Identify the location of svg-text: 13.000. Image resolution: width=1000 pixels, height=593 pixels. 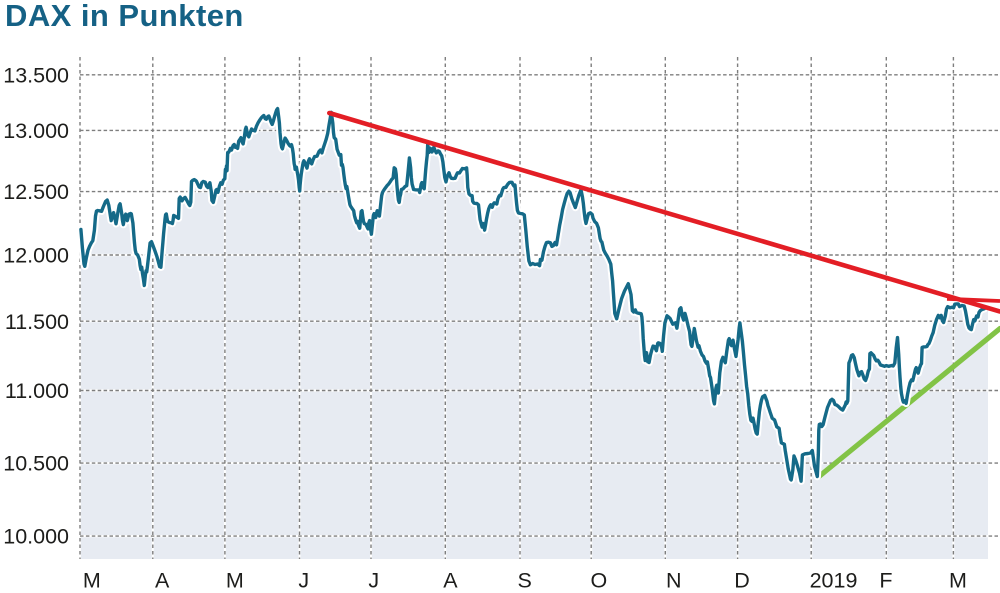
(36, 131).